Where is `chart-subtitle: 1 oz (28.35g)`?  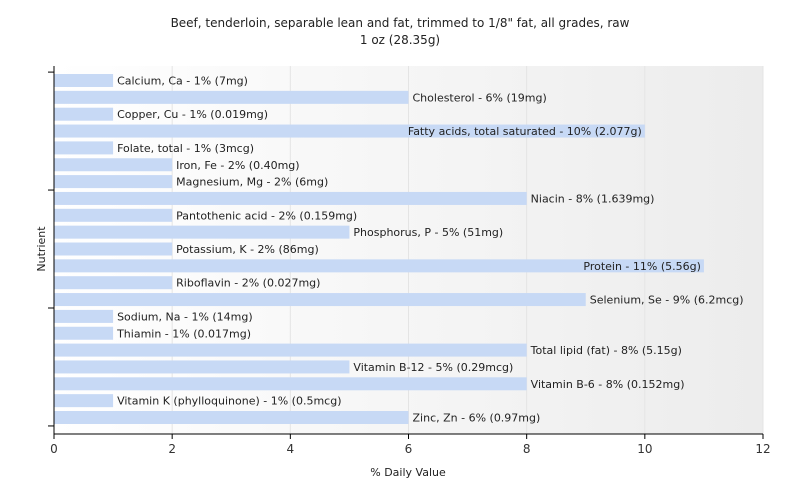 chart-subtitle: 1 oz (28.35g) is located at coordinates (400, 40).